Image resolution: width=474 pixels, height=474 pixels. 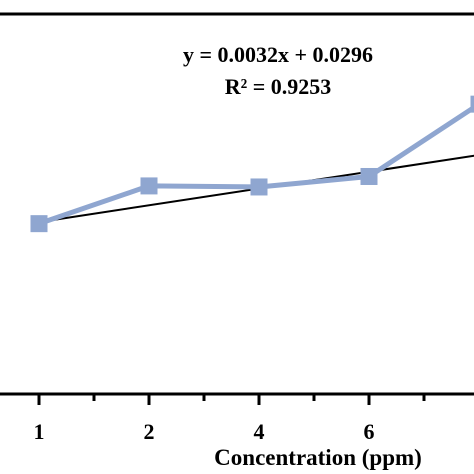 What do you see at coordinates (231, 399) in the screenshot?
I see `x-axis-ticks` at bounding box center [231, 399].